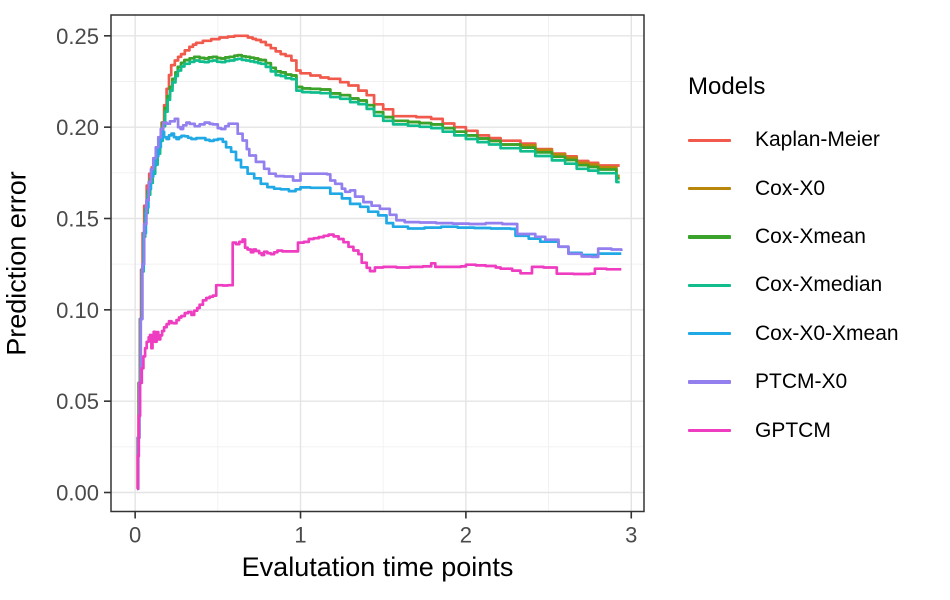 The image size is (950, 600). I want to click on y-tick-label: 0.00, so click(77, 493).